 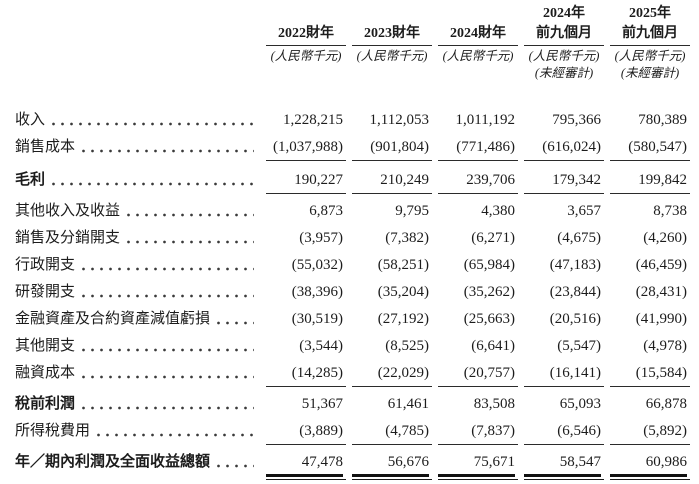 What do you see at coordinates (650, 13) in the screenshot?
I see `column-year-line1: 2025年` at bounding box center [650, 13].